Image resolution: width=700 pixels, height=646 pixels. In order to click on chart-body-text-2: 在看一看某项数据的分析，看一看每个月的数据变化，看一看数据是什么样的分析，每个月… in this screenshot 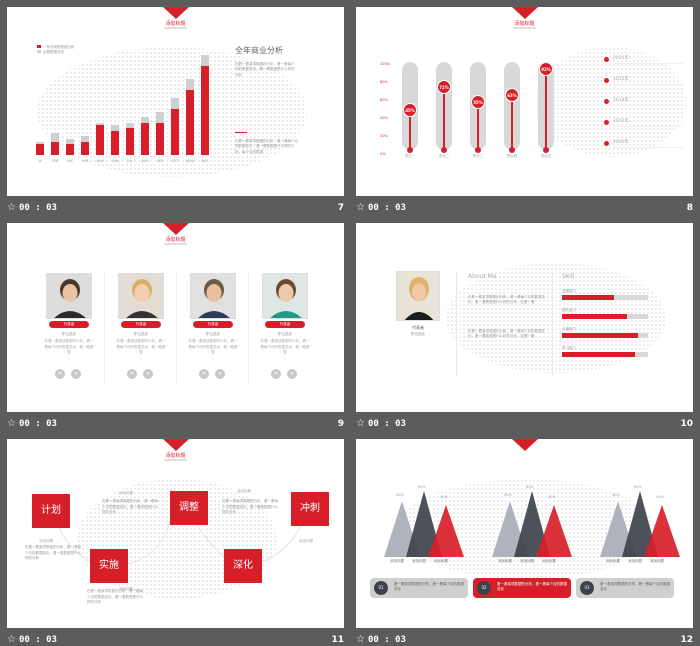, I will do `click(266, 146)`.